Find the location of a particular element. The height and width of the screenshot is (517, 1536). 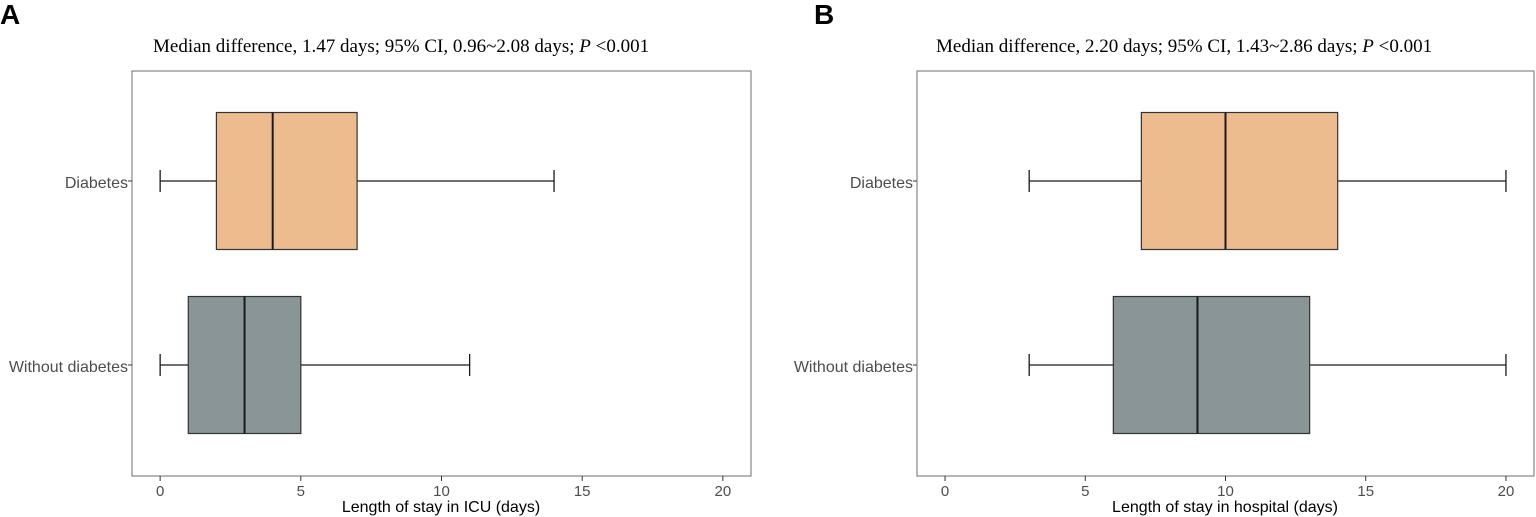

panel-a-x-tick-label-10: 10 is located at coordinates (441, 491).